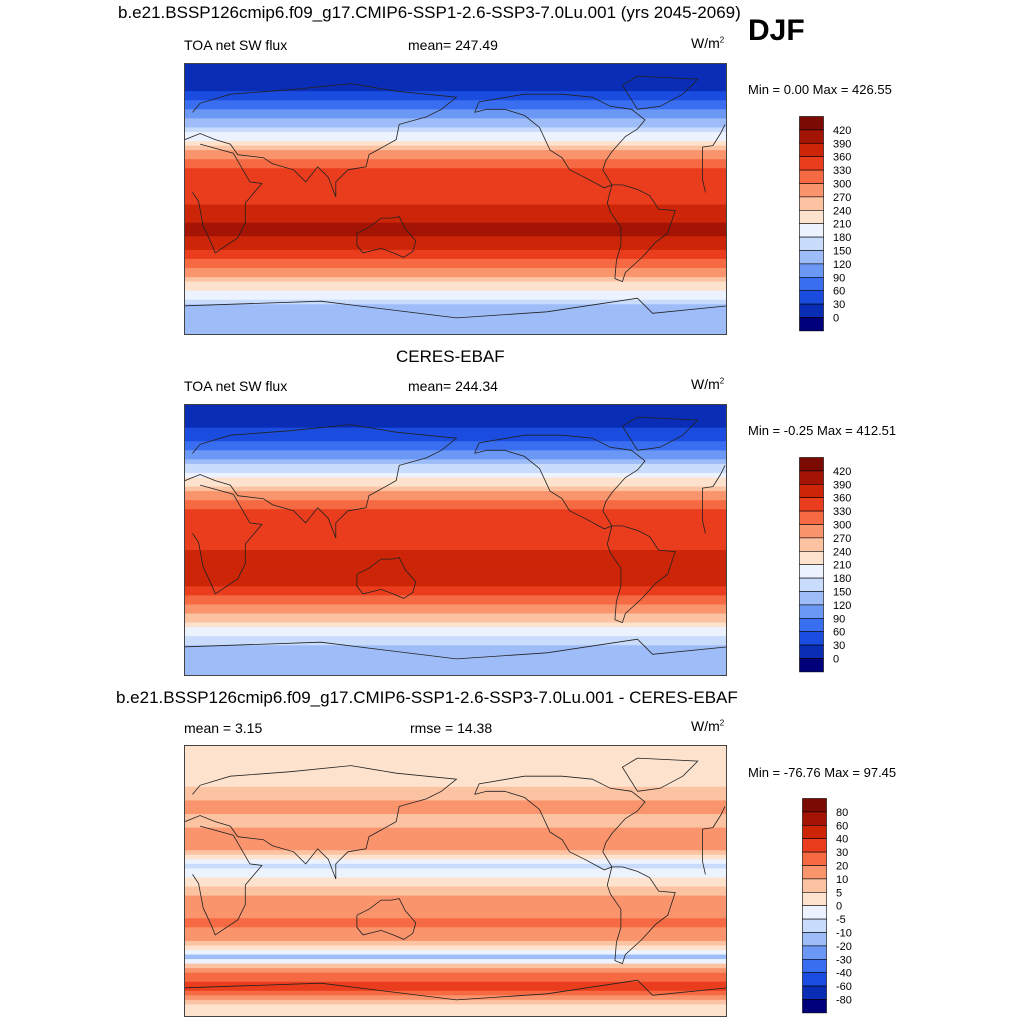 The width and height of the screenshot is (1024, 1024). What do you see at coordinates (842, 552) in the screenshot?
I see `colorbar-tick-label: 240` at bounding box center [842, 552].